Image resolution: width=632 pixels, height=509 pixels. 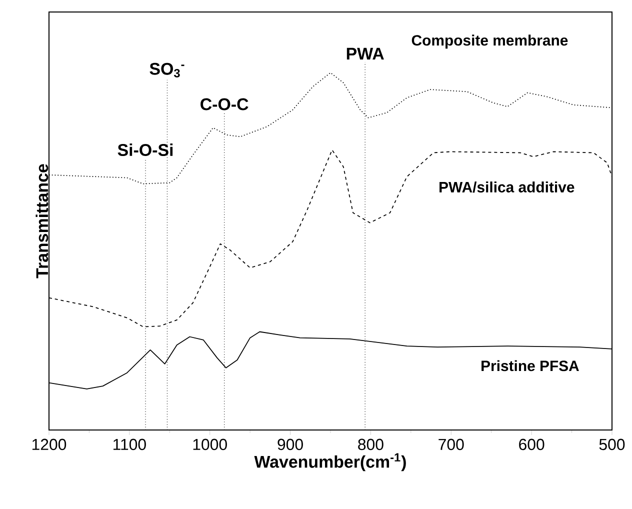 I want to click on ref-line-label: SO$_{3}$-, so click(x=167, y=70).